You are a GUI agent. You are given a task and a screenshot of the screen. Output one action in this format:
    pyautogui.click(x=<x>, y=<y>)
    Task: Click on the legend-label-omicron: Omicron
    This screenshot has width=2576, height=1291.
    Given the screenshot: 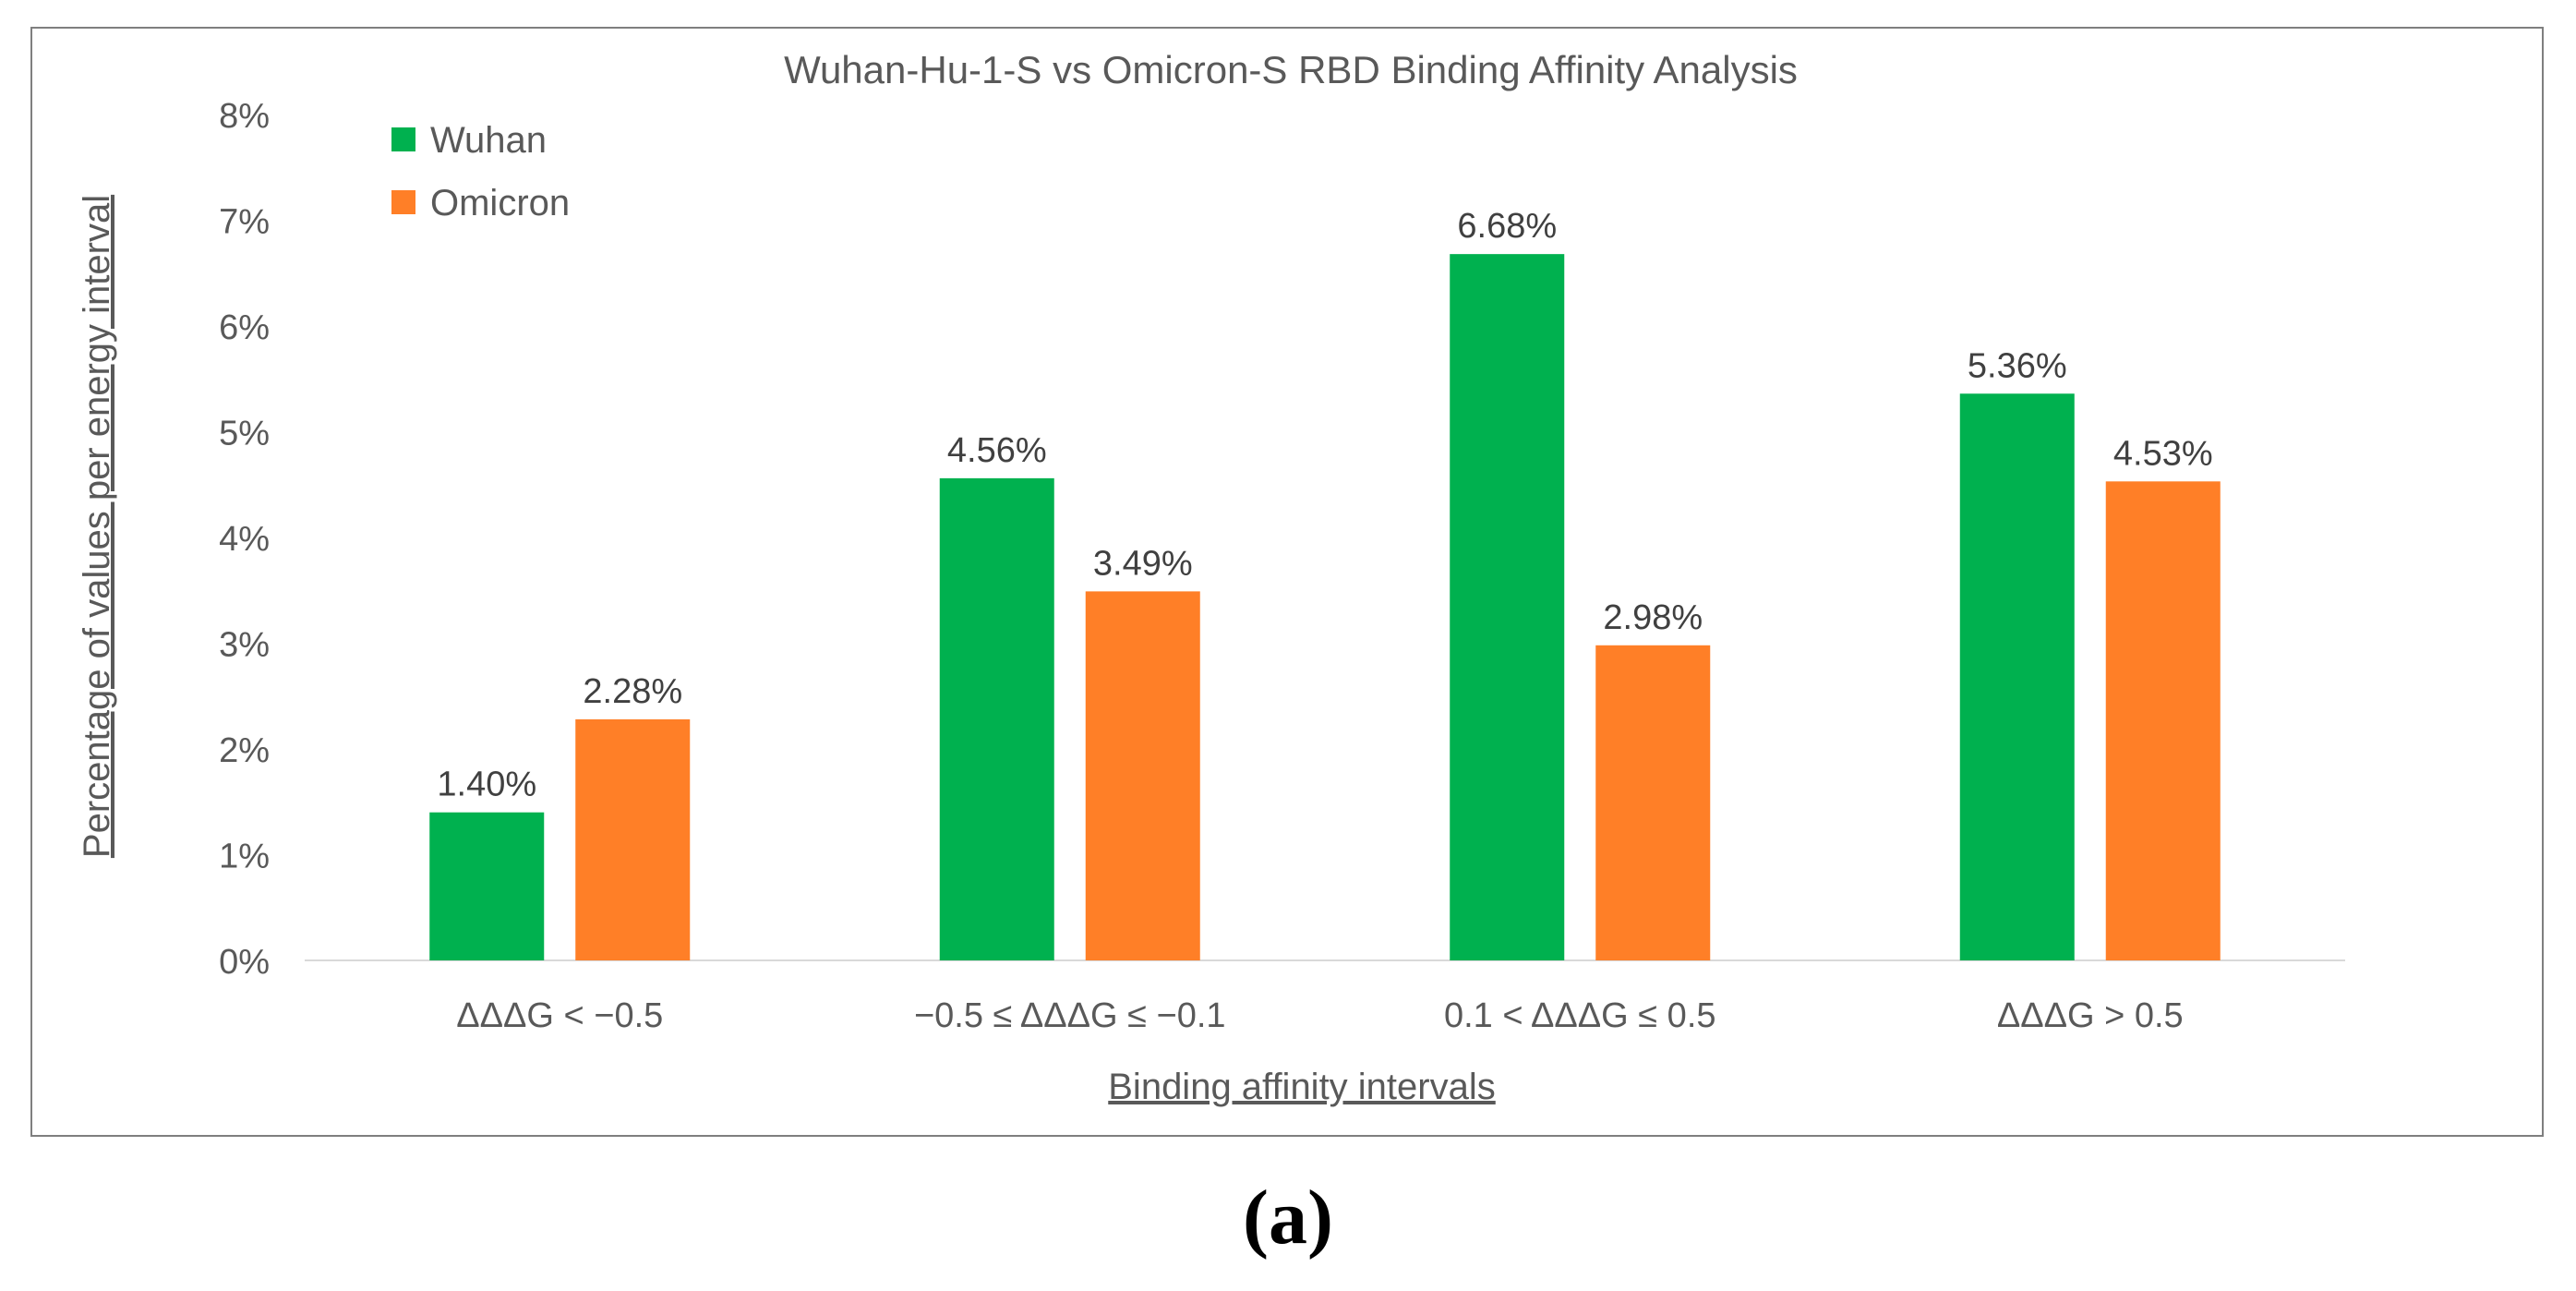 What is the action you would take?
    pyautogui.click(x=500, y=203)
    